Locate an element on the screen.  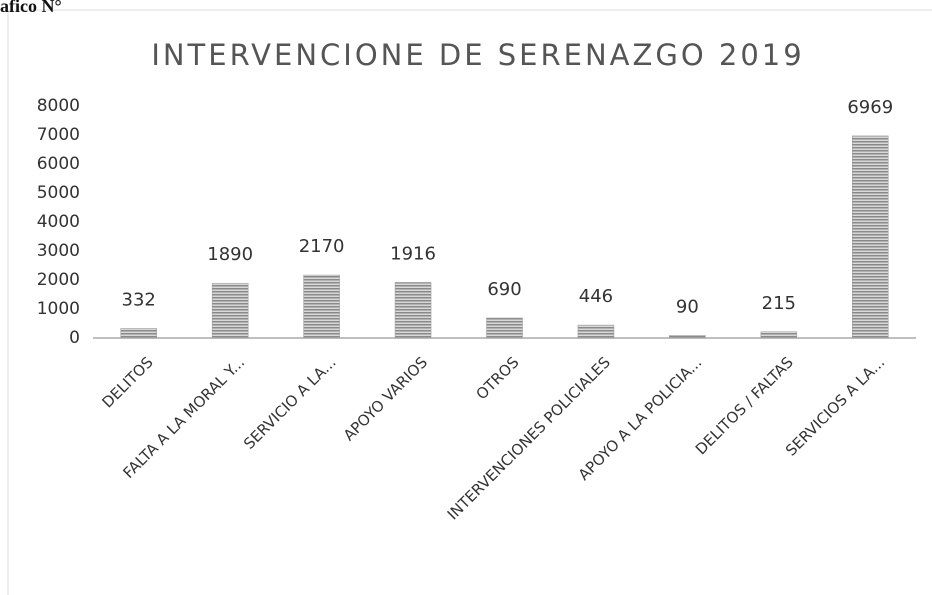
x-tick-label: APOYO VARIOS is located at coordinates (385, 398).